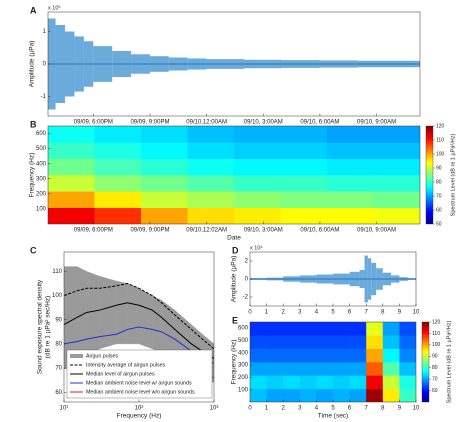  Describe the element at coordinates (435, 379) in the screenshot. I see `colorbar-tick-label: 70` at that location.